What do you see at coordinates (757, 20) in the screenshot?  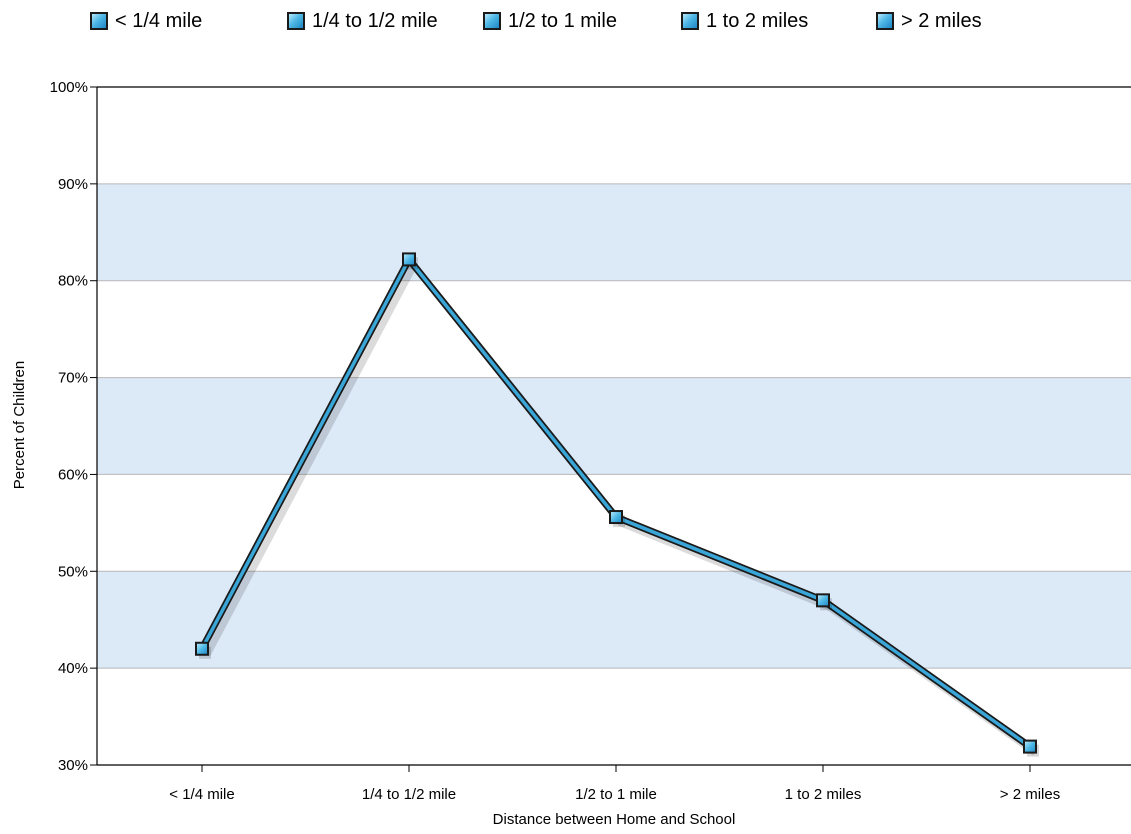 I see `legend-label: 1 to 2 miles` at bounding box center [757, 20].